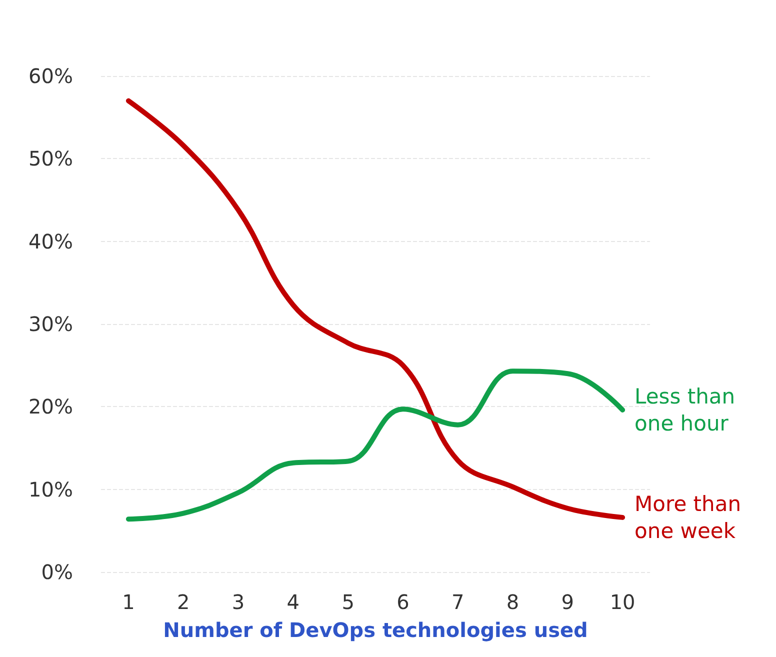  Describe the element at coordinates (50, 489) in the screenshot. I see `y-tick-label: 10%` at that location.